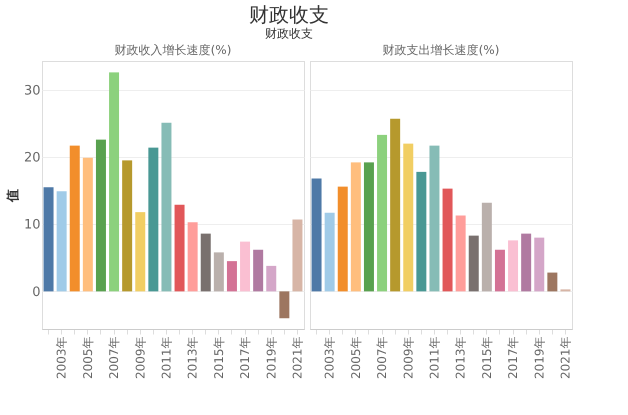 The image size is (628, 415). What do you see at coordinates (32, 90) in the screenshot?
I see `y-tick-label: 30` at bounding box center [32, 90].